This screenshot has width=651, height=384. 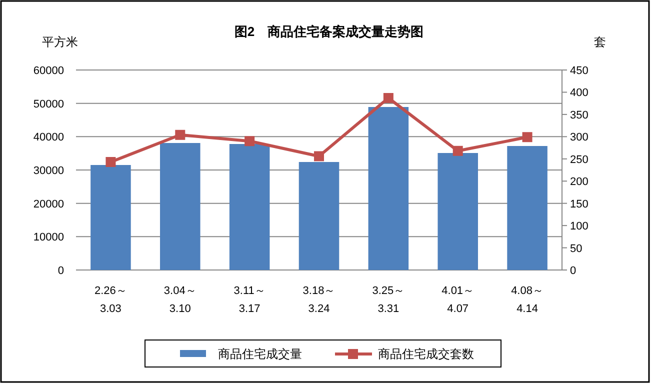 What do you see at coordinates (319, 300) in the screenshot?
I see `x-tick-label: 3.18～ 3.24` at bounding box center [319, 300].